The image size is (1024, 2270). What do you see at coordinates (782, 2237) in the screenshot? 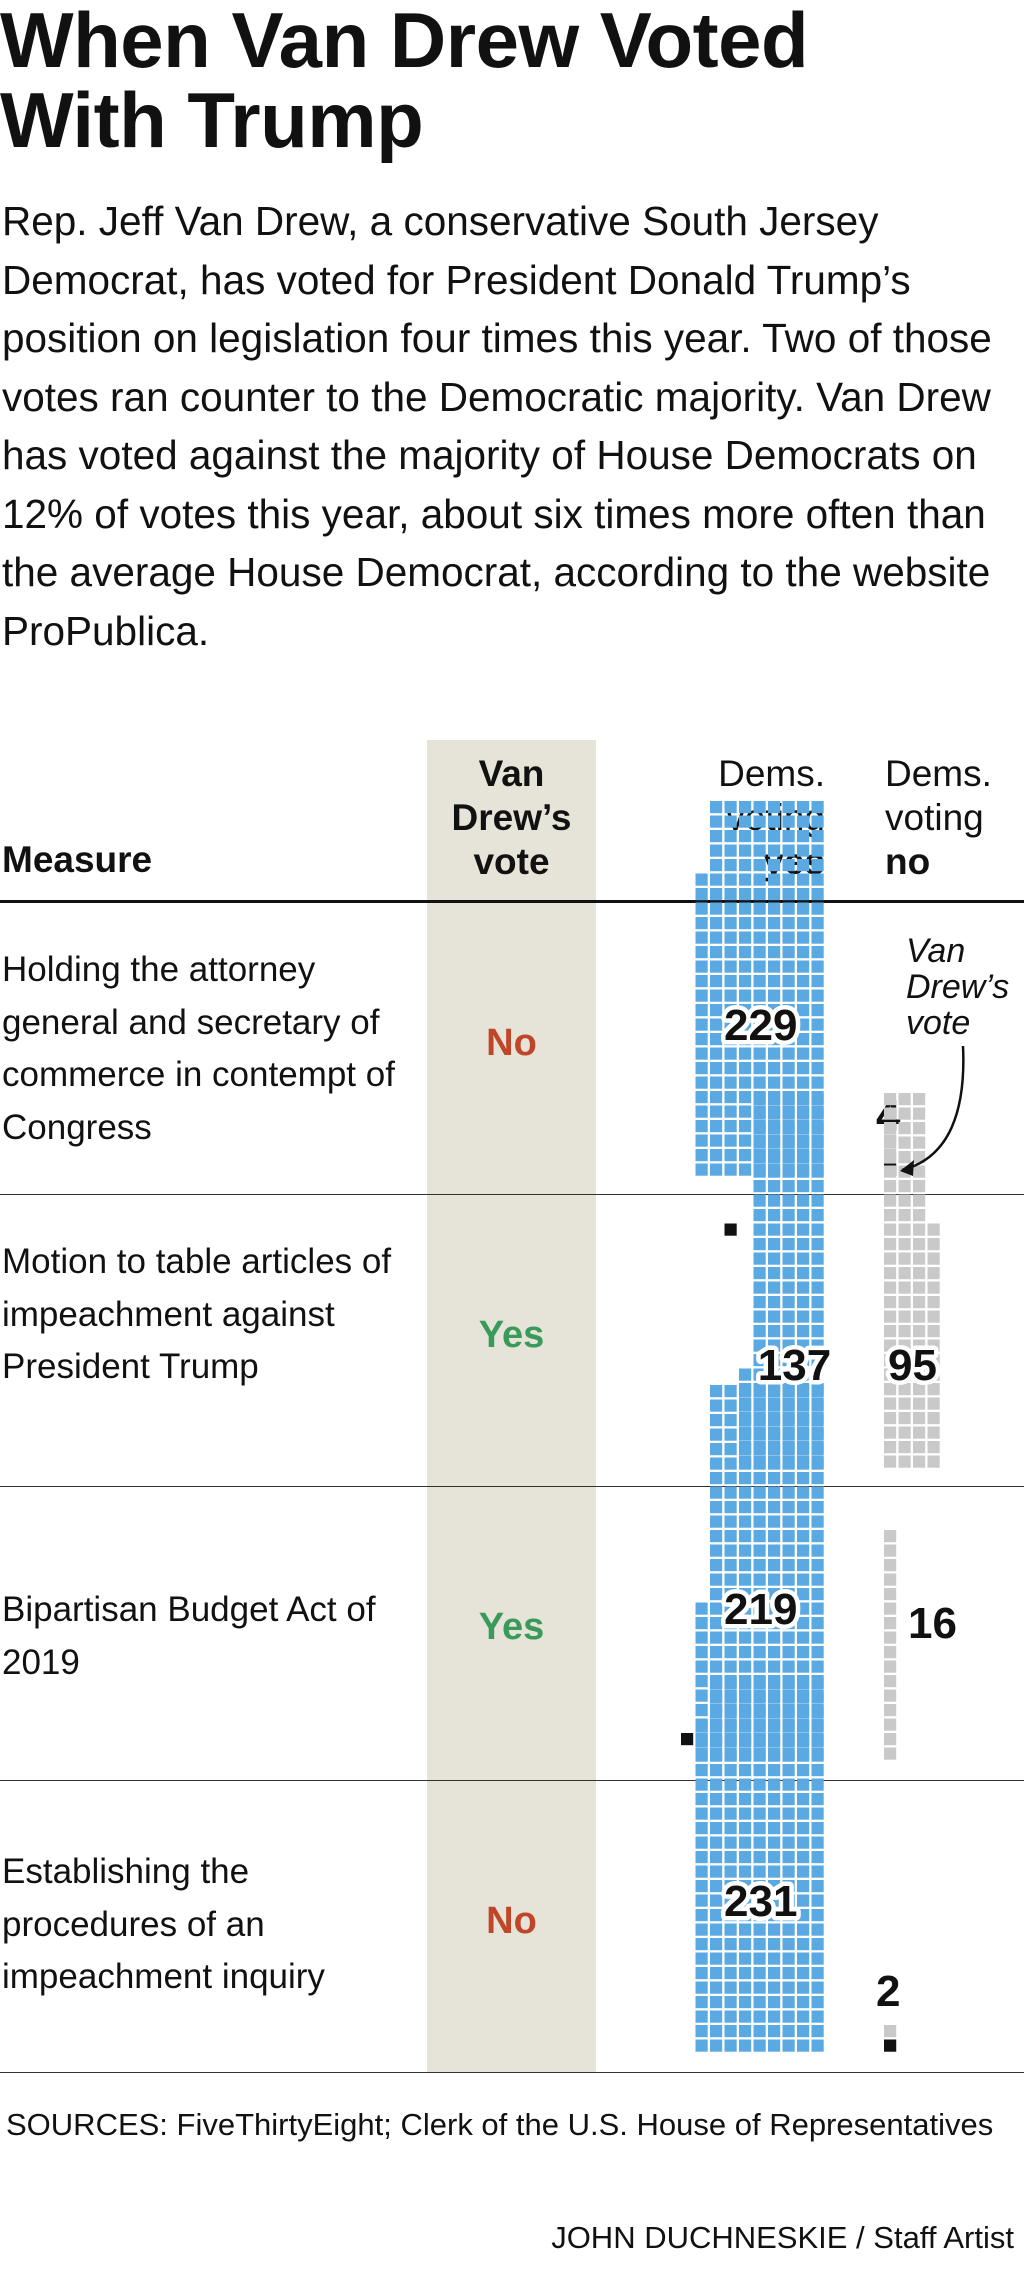
I see `credit-line: JOHN DUCHNESKIE / Staff Artist` at bounding box center [782, 2237].